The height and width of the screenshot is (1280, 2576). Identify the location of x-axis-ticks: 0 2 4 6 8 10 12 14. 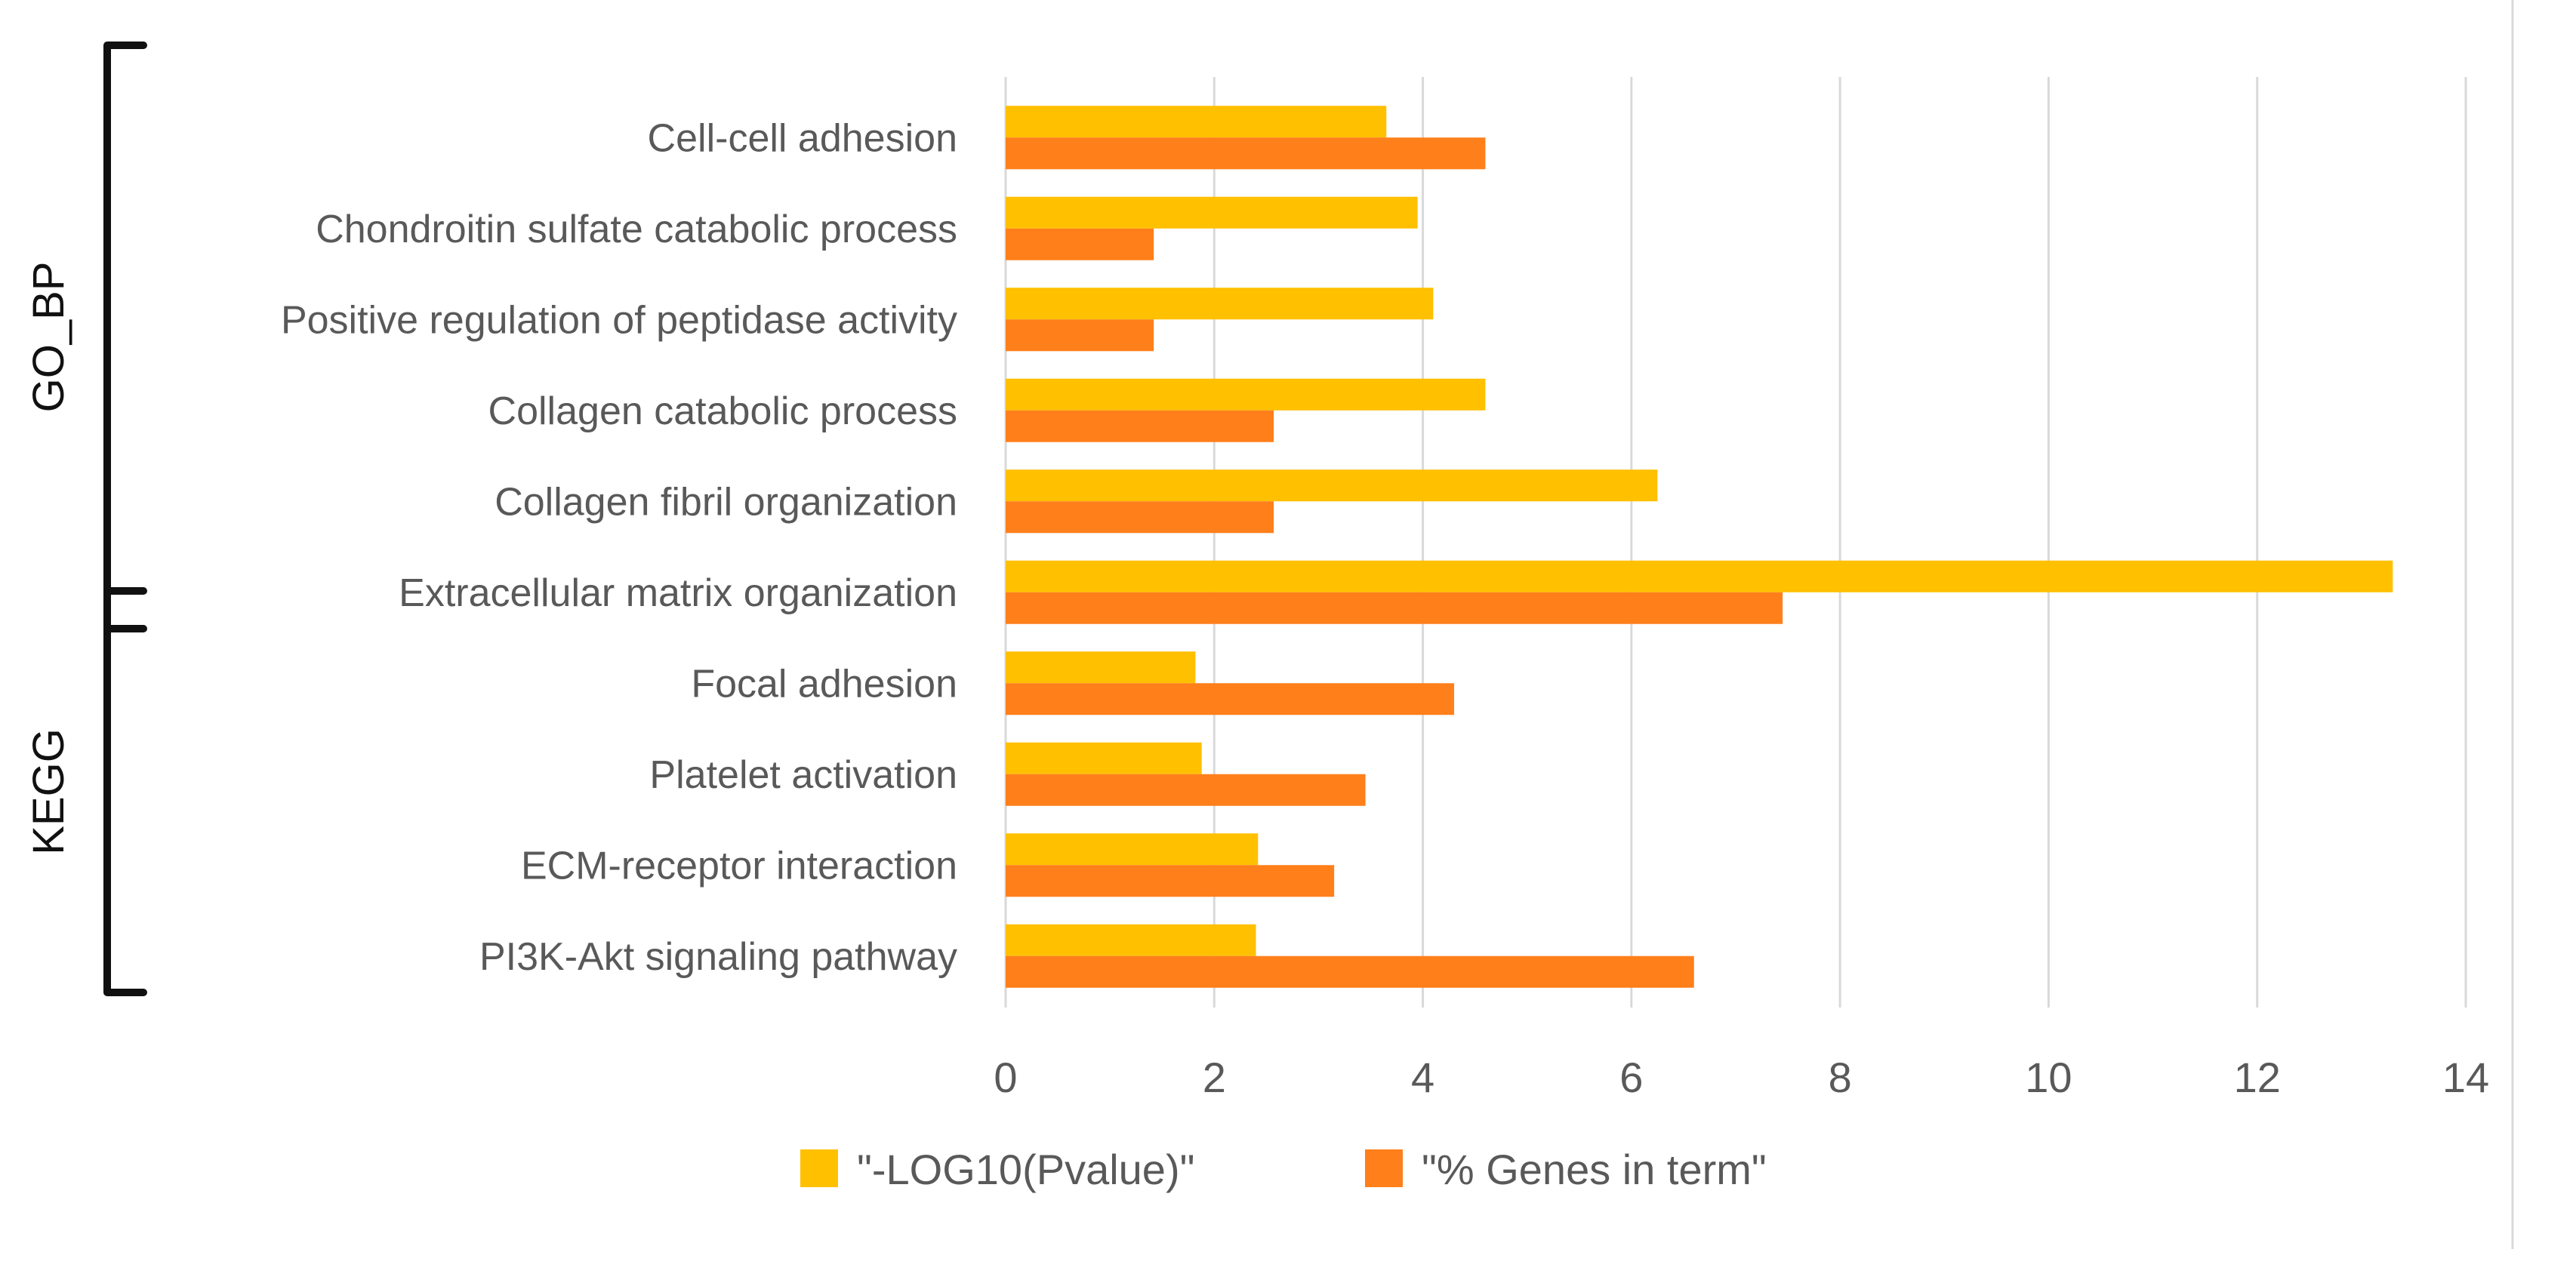
(1741, 1077).